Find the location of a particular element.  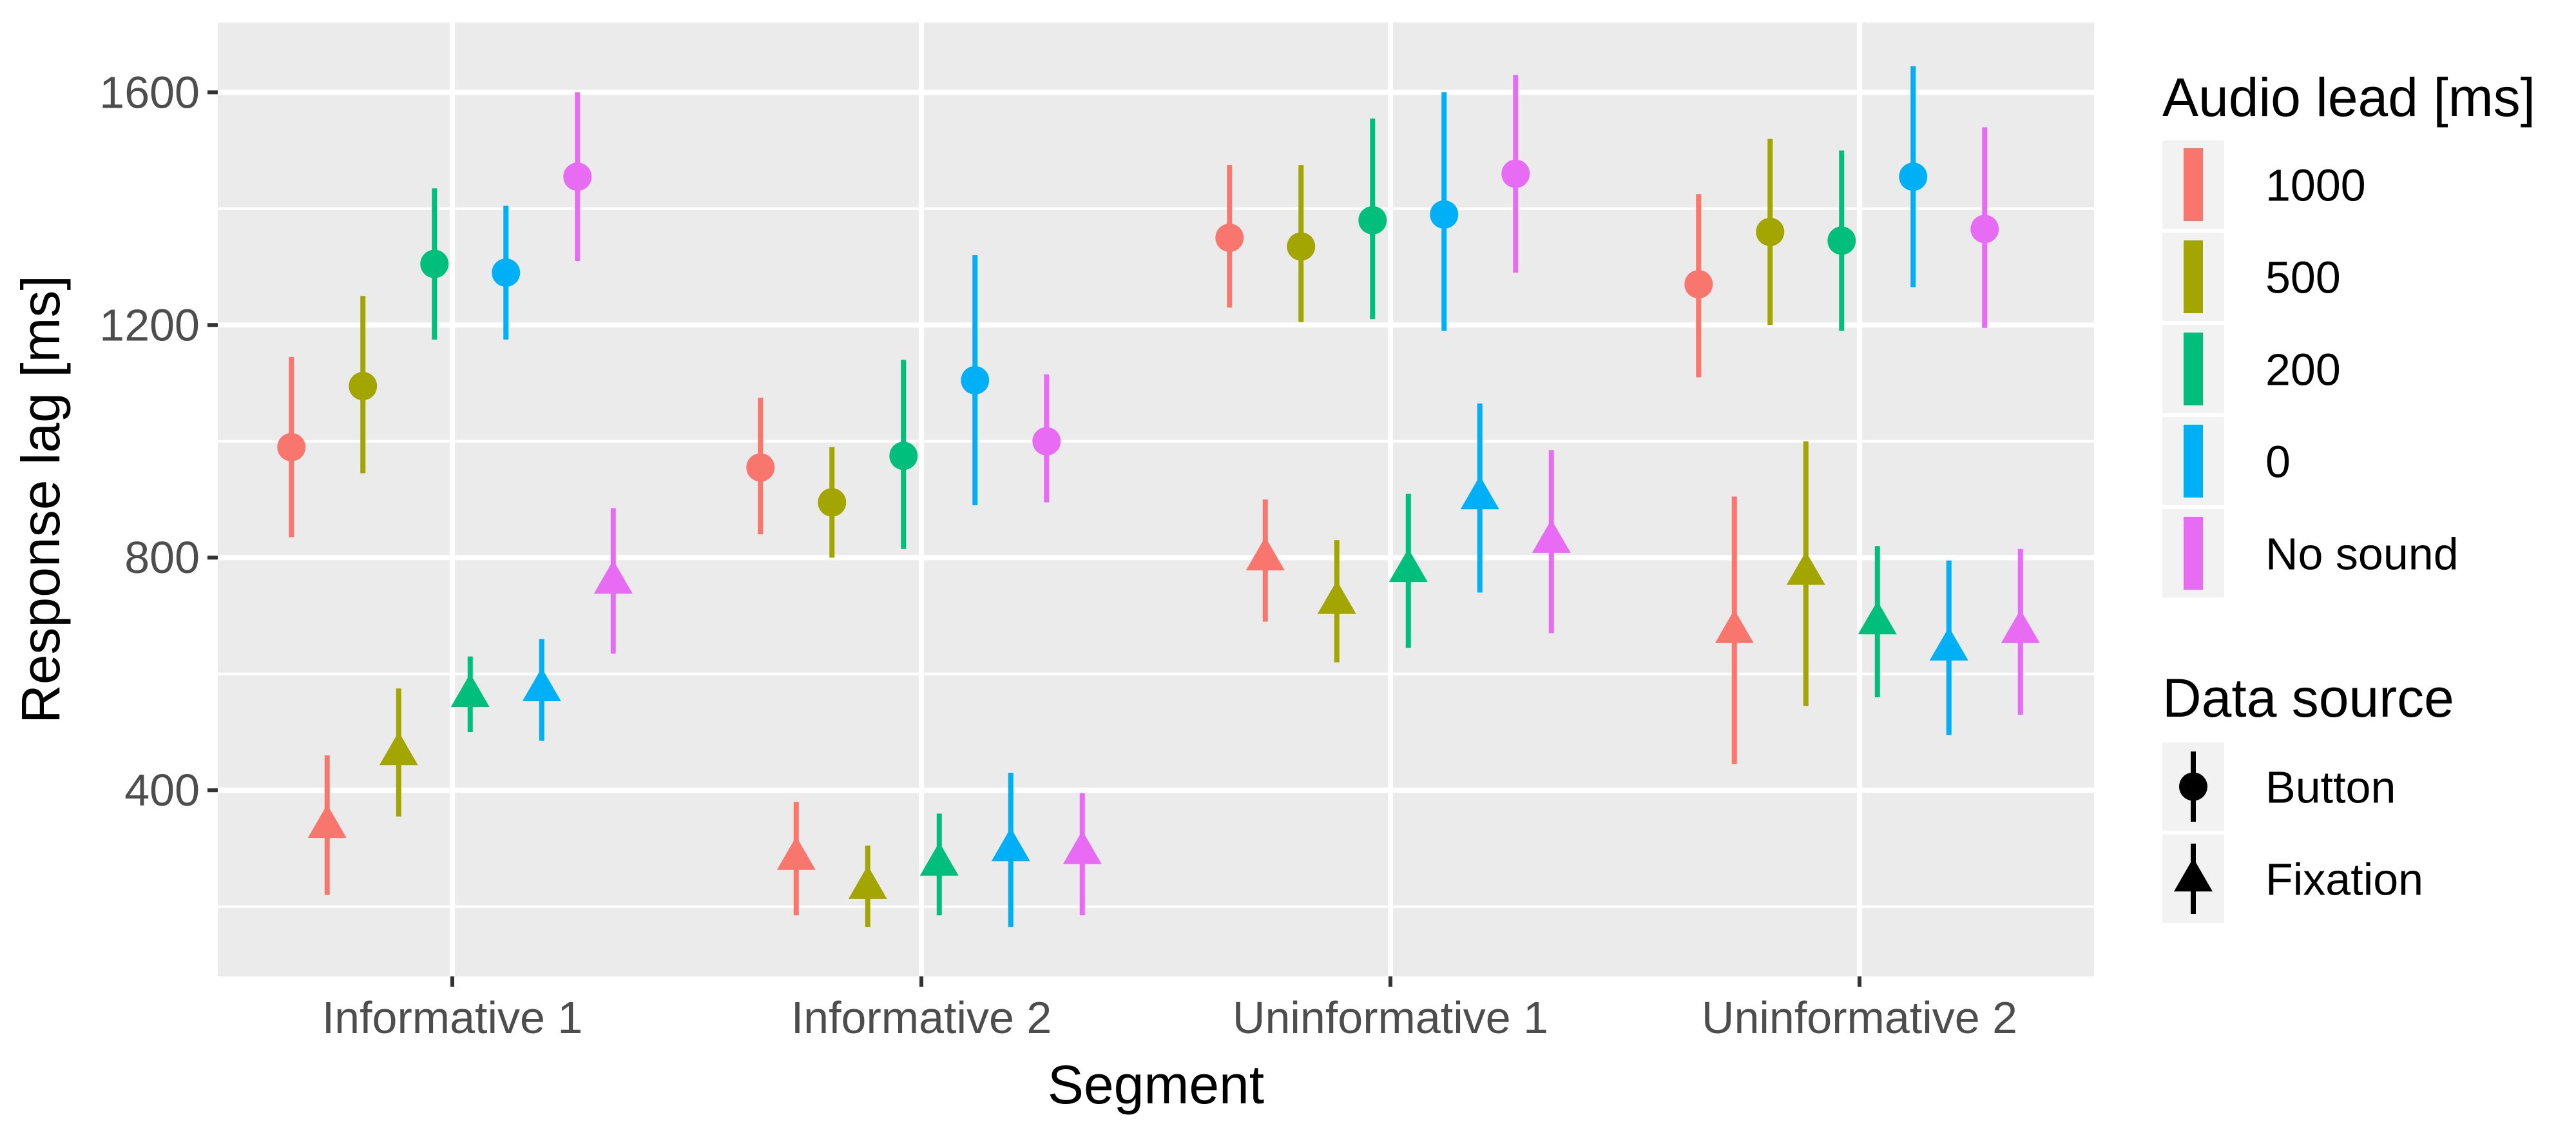

legend-triangle-icon is located at coordinates (2194, 875).